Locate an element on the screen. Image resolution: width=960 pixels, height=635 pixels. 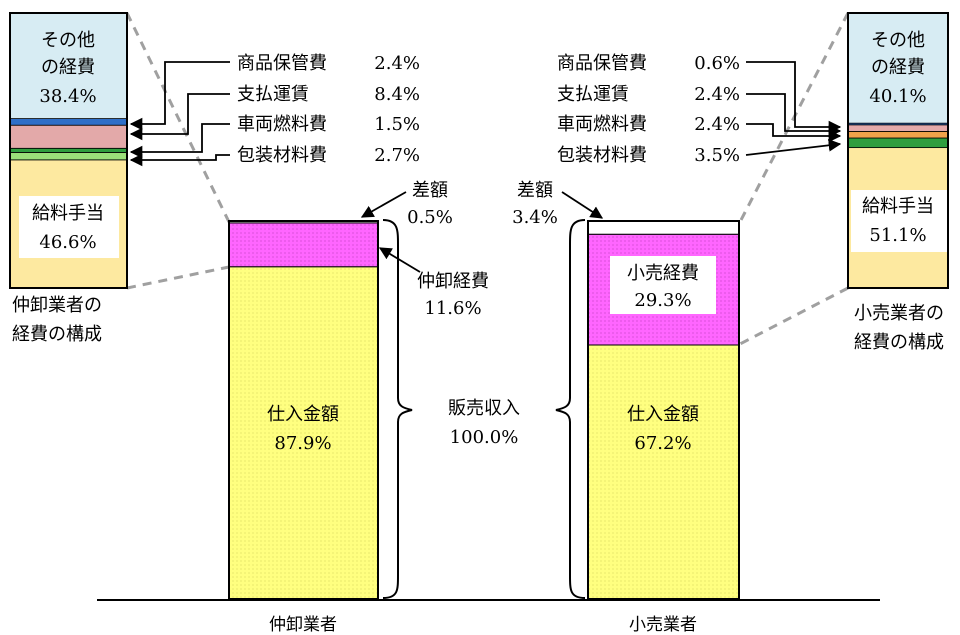
retail-fuel-value: 2.4% is located at coordinates (717, 124).